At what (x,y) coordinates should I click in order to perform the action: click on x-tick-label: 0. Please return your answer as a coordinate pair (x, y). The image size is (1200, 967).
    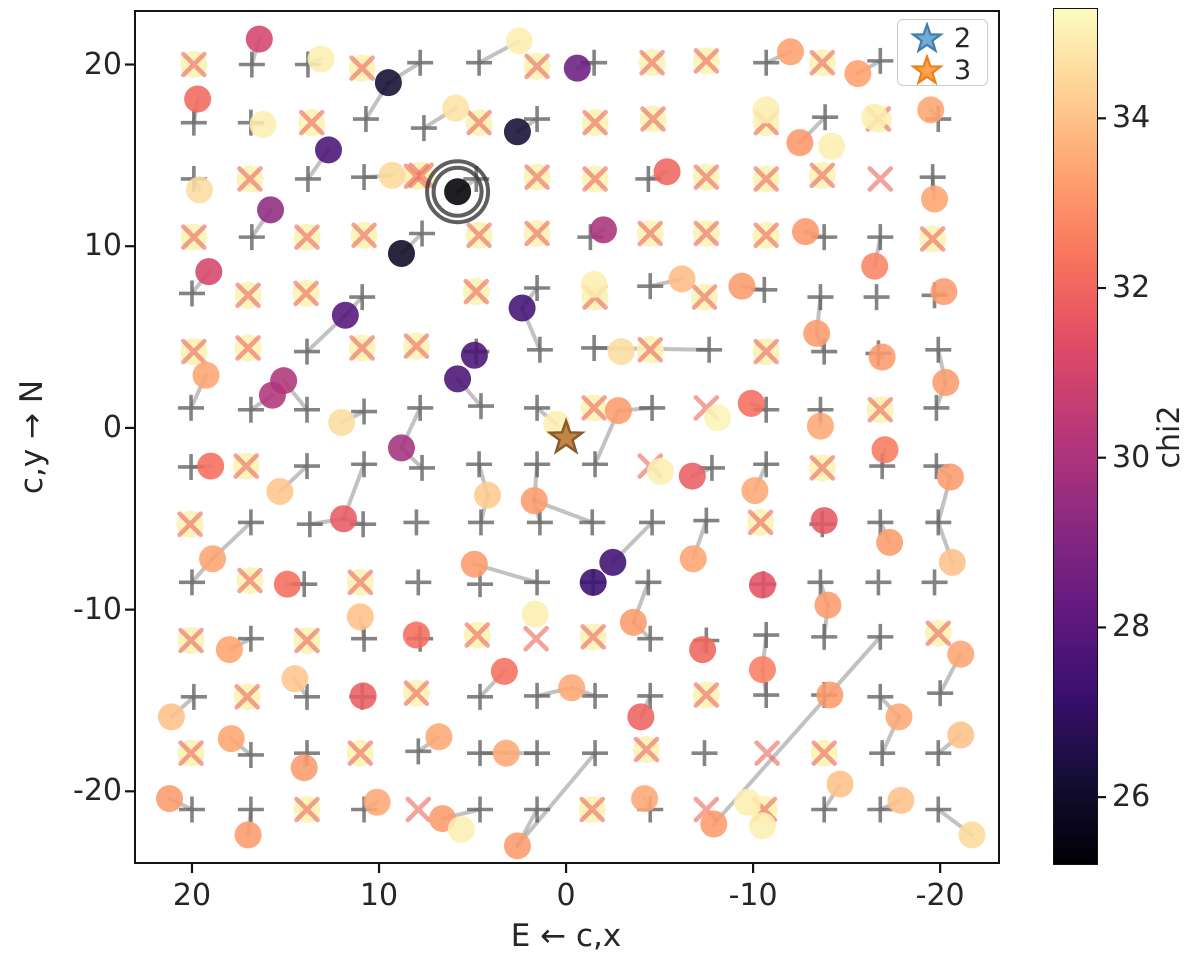
    Looking at the image, I should click on (566, 895).